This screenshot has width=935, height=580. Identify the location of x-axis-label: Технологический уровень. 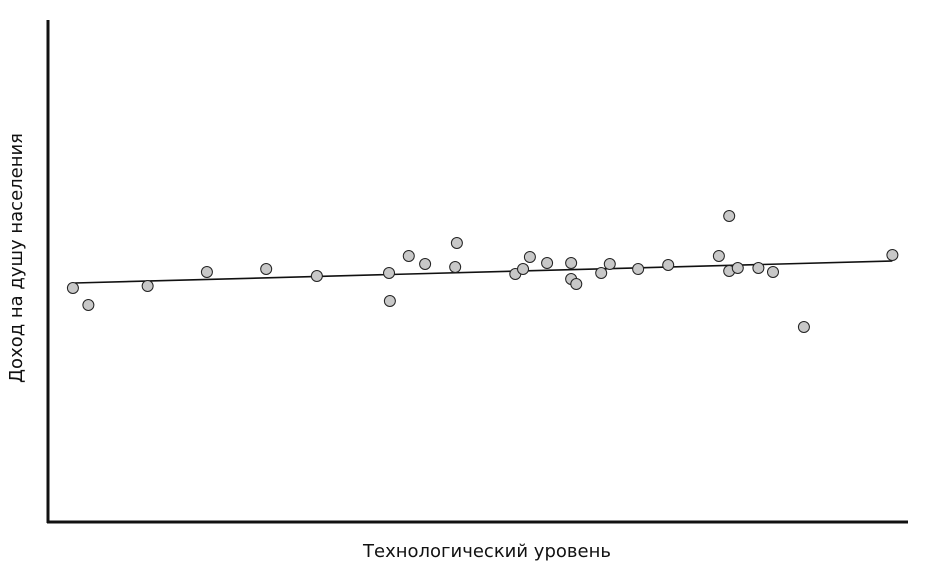
(486, 551).